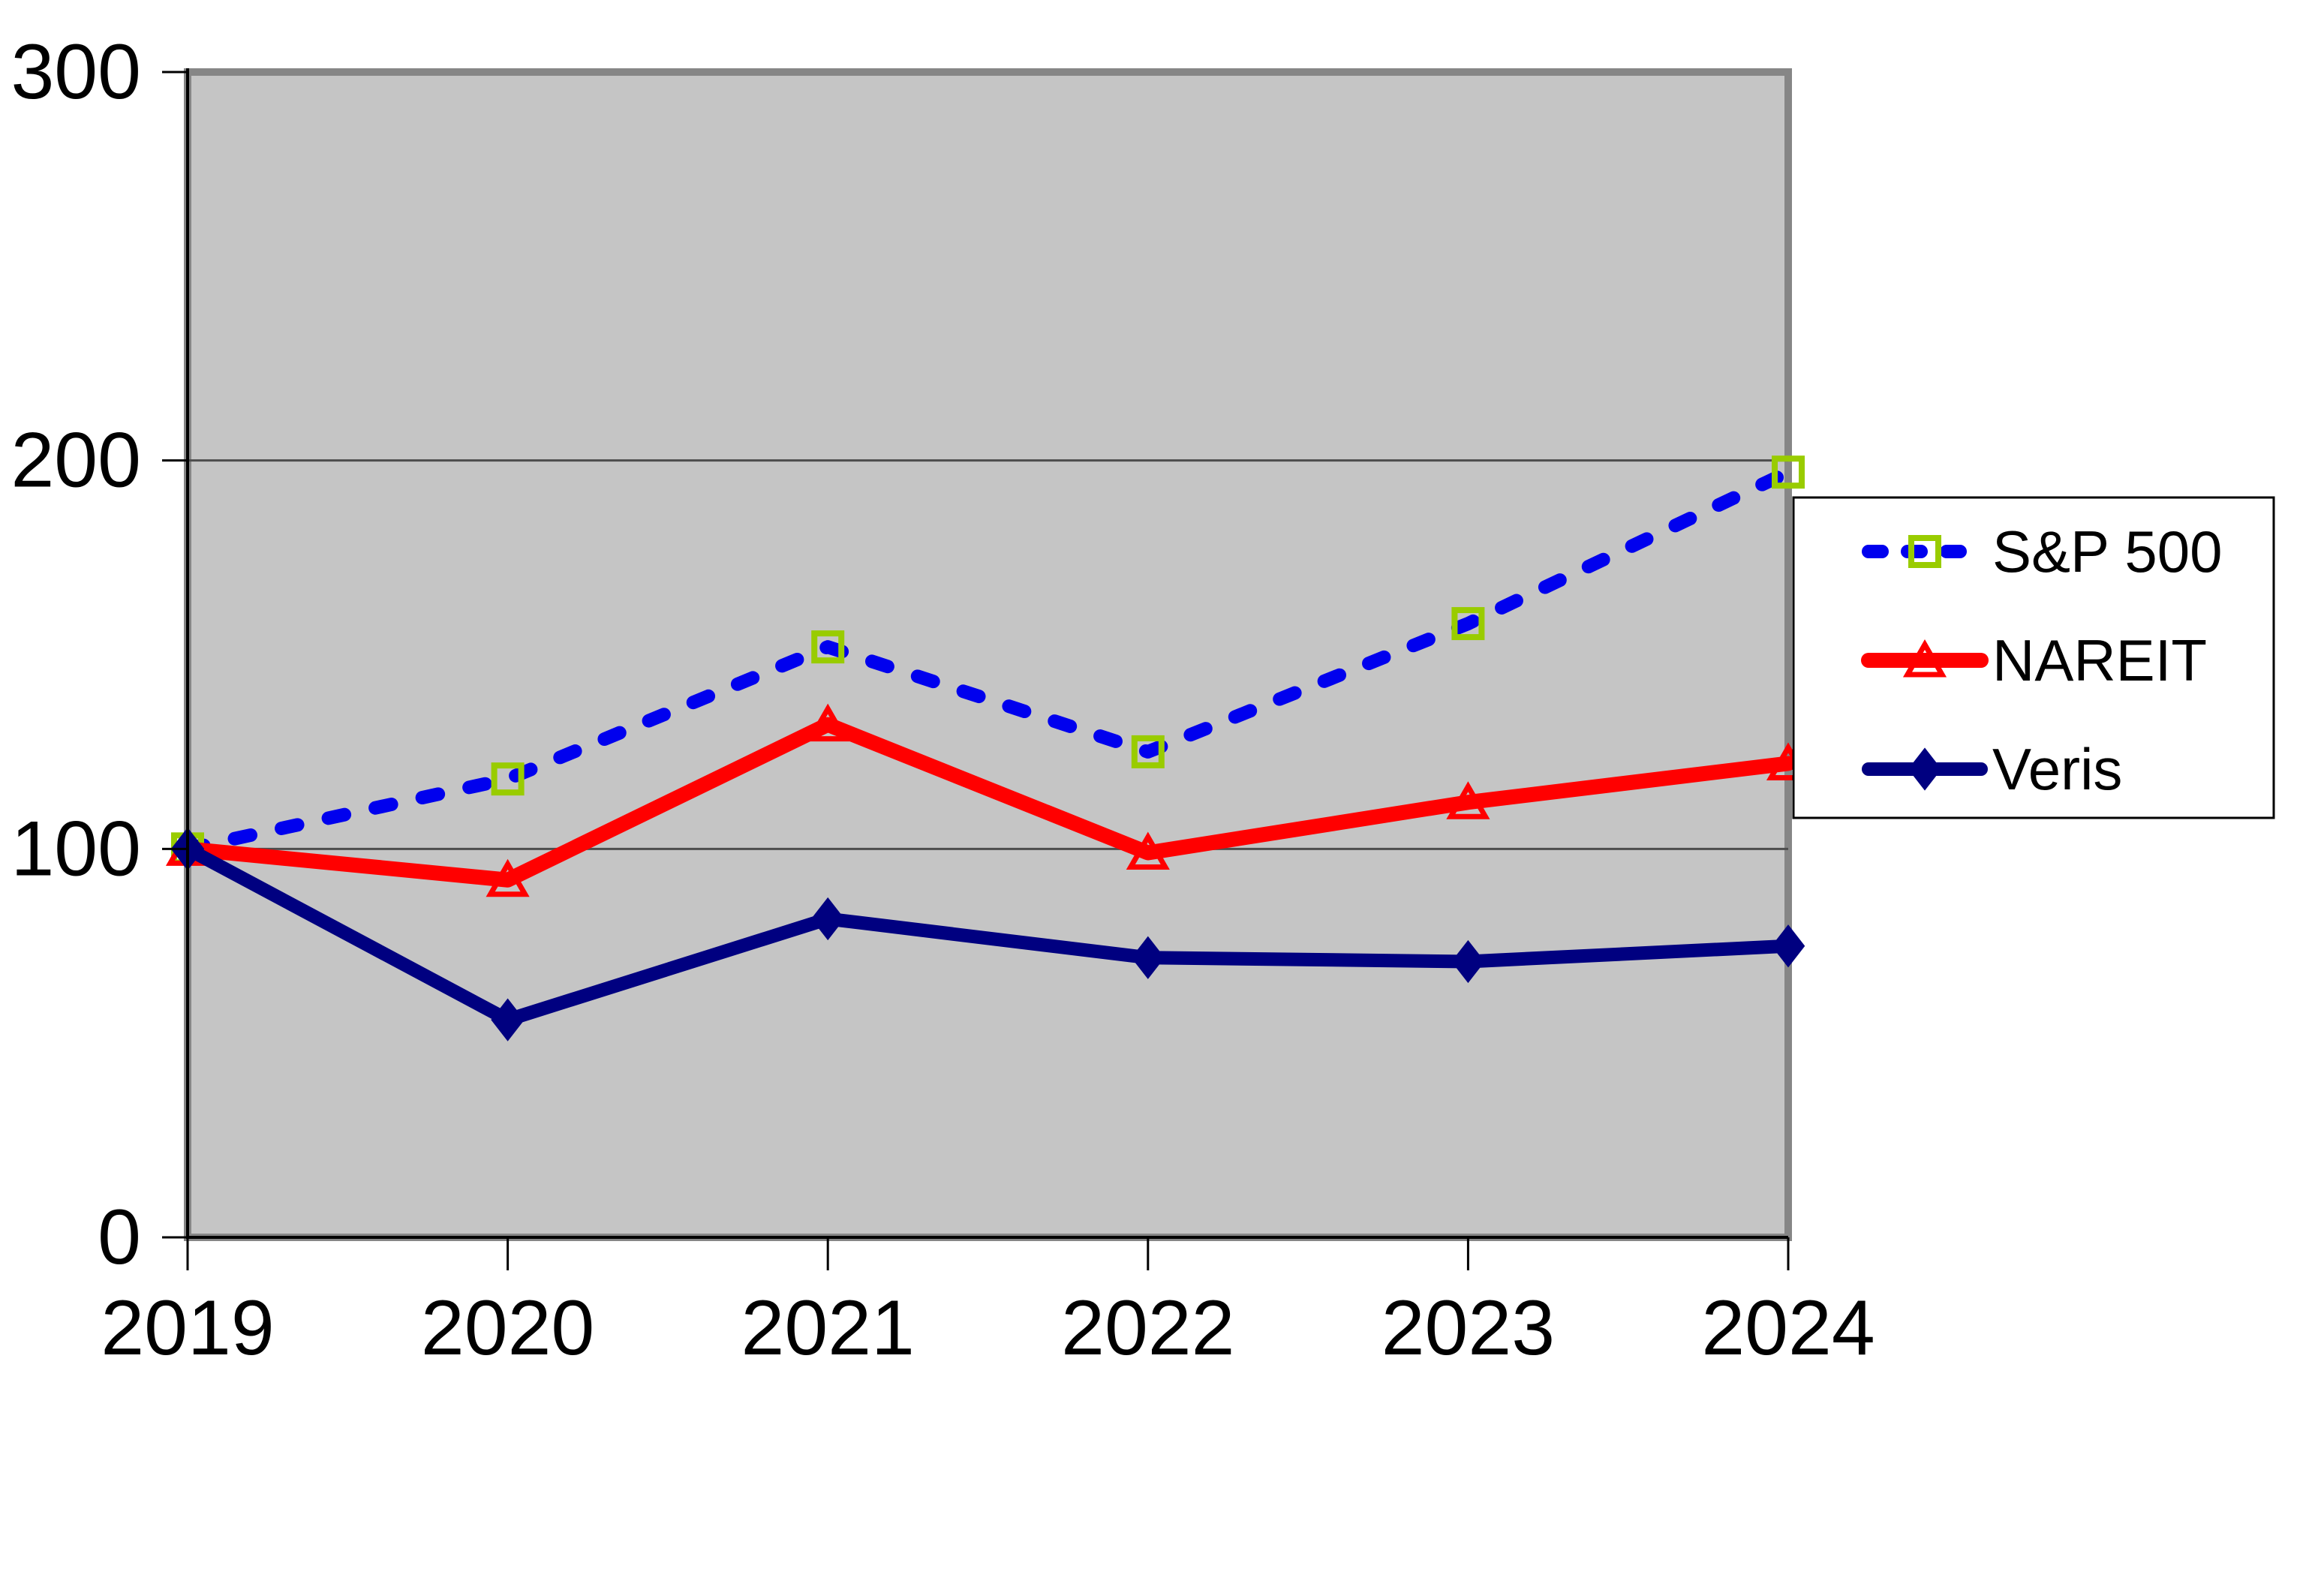  What do you see at coordinates (508, 878) in the screenshot?
I see `data-point-marker-1-2020` at bounding box center [508, 878].